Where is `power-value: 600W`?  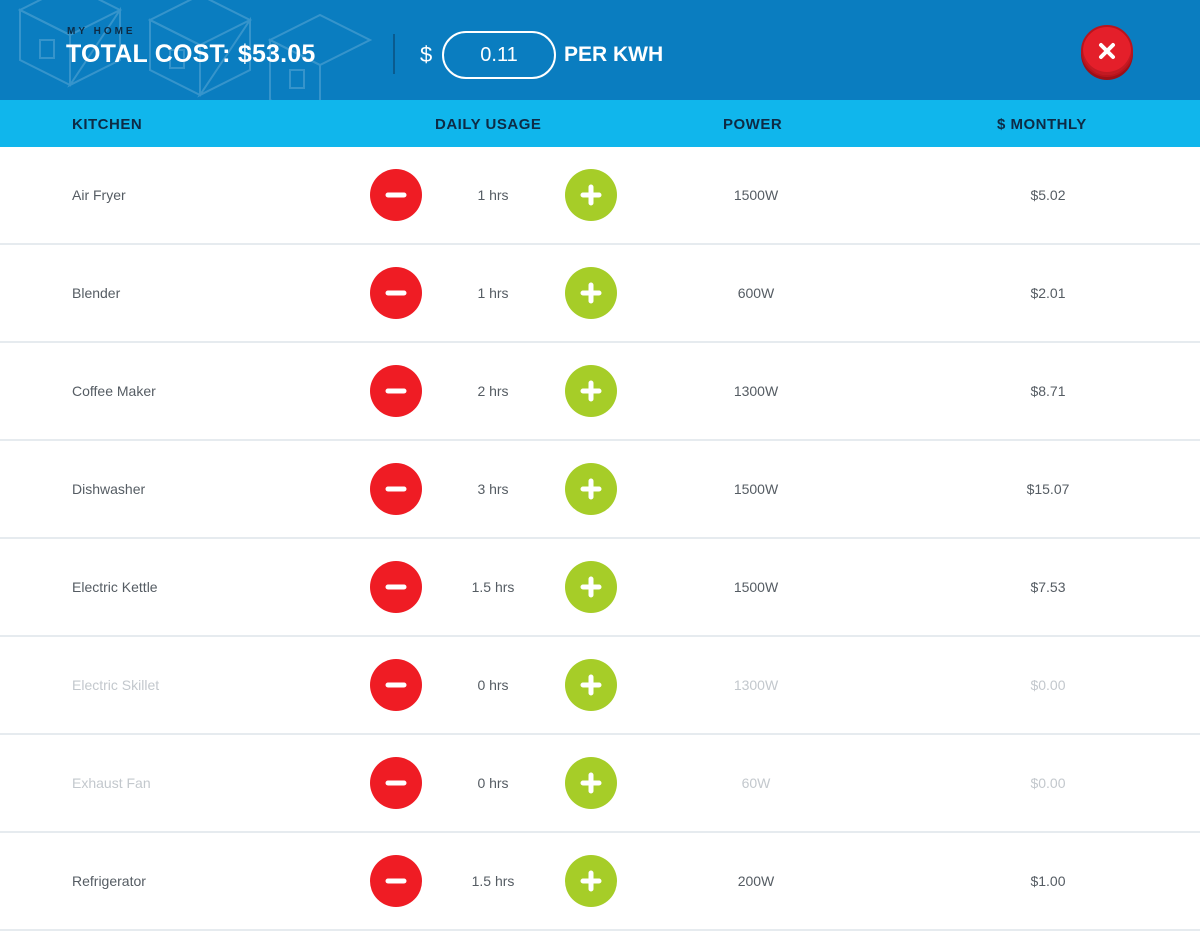
power-value: 600W is located at coordinates (756, 293).